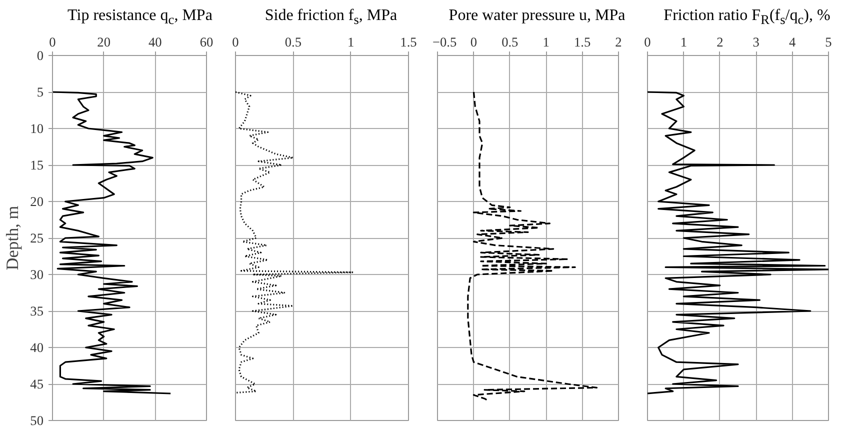 This screenshot has width=850, height=426. Describe the element at coordinates (445, 42) in the screenshot. I see `x-tick-label: −0.5` at that location.